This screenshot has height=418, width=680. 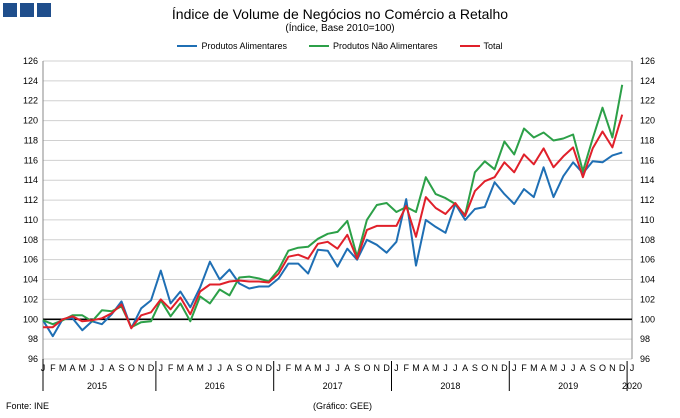 What do you see at coordinates (333, 386) in the screenshot?
I see `year-label: 2017` at bounding box center [333, 386].